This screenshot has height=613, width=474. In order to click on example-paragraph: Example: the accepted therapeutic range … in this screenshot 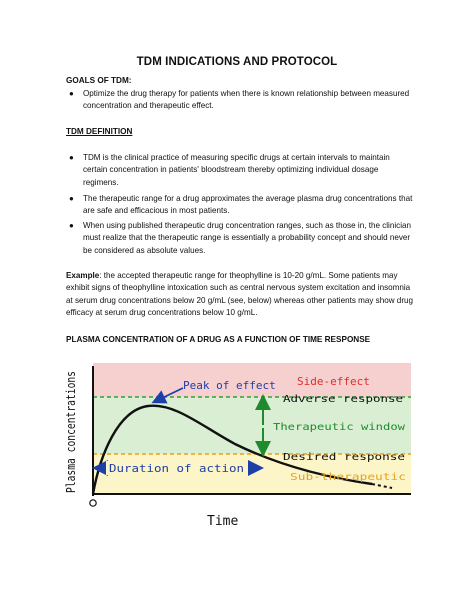, I will do `click(241, 294)`.